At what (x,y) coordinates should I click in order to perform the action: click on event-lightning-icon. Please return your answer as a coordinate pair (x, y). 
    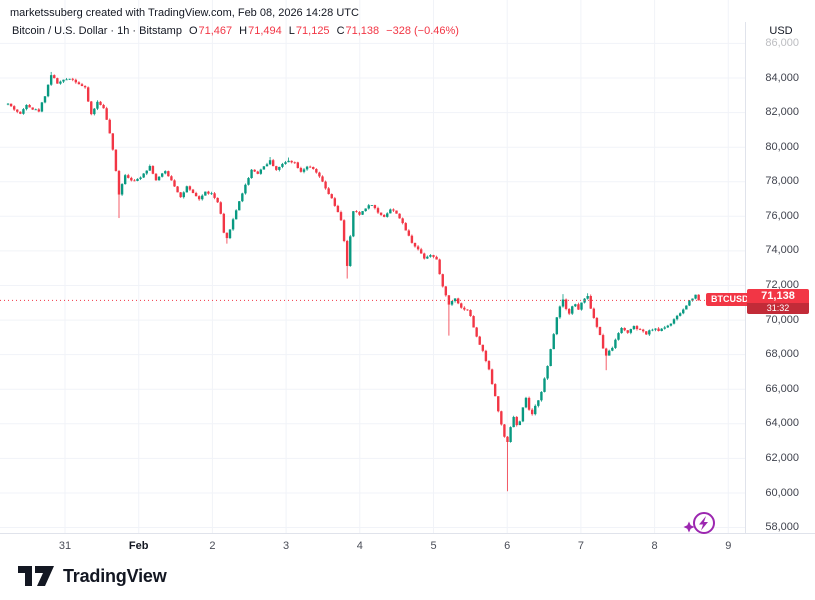
    Looking at the image, I should click on (698, 524).